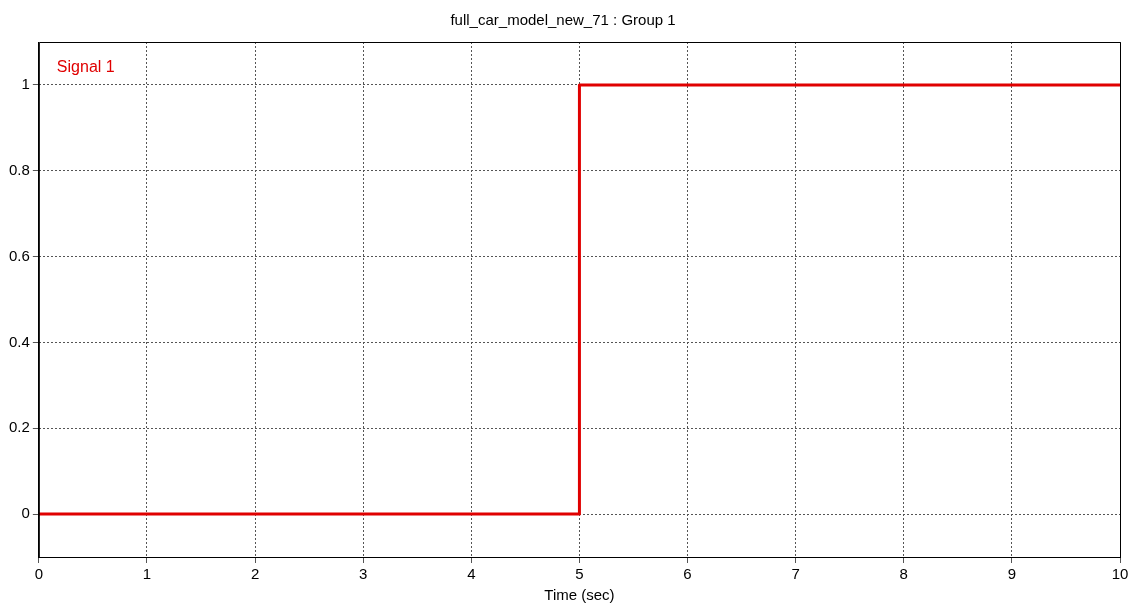 Image resolution: width=1140 pixels, height=609 pixels. Describe the element at coordinates (1012, 574) in the screenshot. I see `x-tick-label: 9` at that location.